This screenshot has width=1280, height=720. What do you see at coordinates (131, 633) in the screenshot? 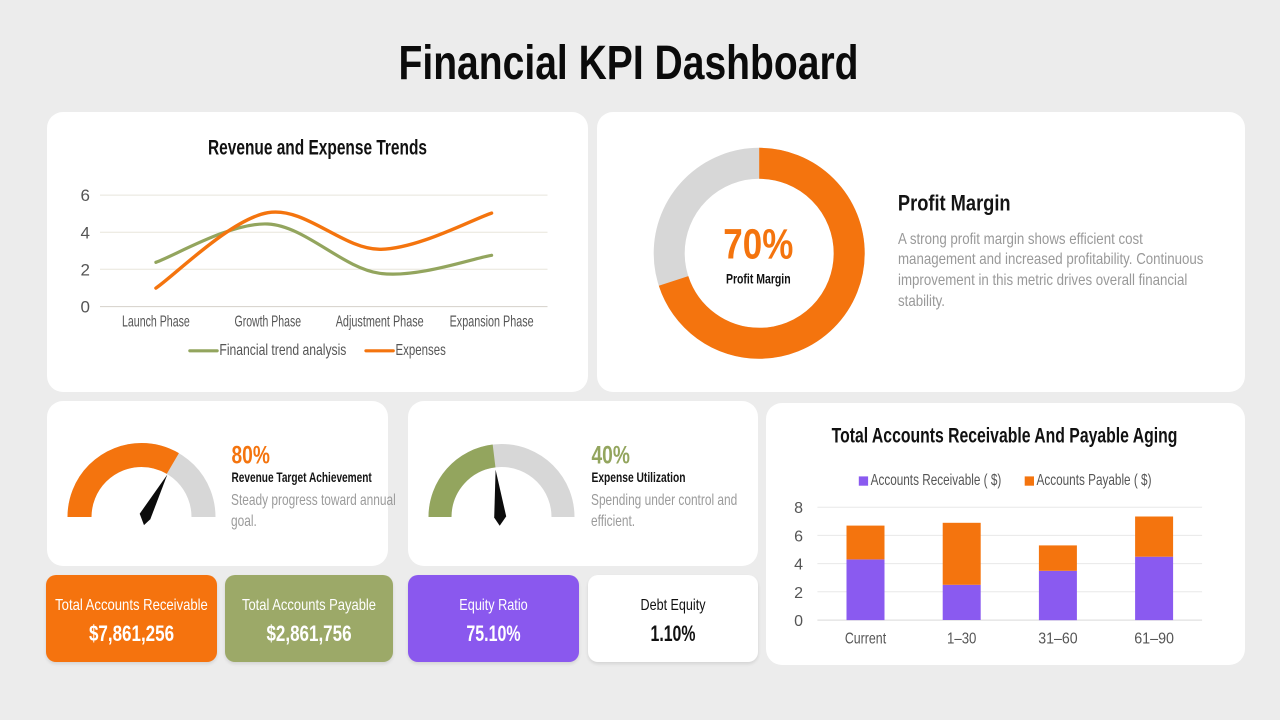
I see `svg-text: $7,861,256` at bounding box center [131, 633].